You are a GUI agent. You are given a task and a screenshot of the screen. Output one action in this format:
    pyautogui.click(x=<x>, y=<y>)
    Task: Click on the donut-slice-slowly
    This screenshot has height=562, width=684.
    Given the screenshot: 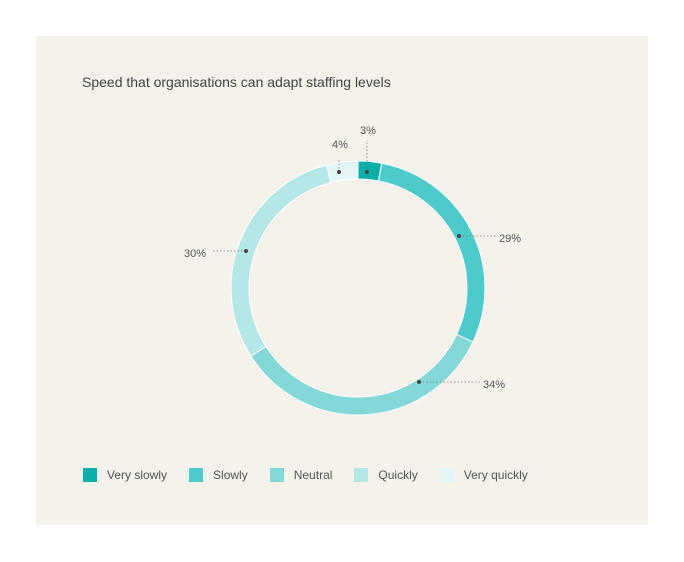 What is the action you would take?
    pyautogui.click(x=431, y=252)
    